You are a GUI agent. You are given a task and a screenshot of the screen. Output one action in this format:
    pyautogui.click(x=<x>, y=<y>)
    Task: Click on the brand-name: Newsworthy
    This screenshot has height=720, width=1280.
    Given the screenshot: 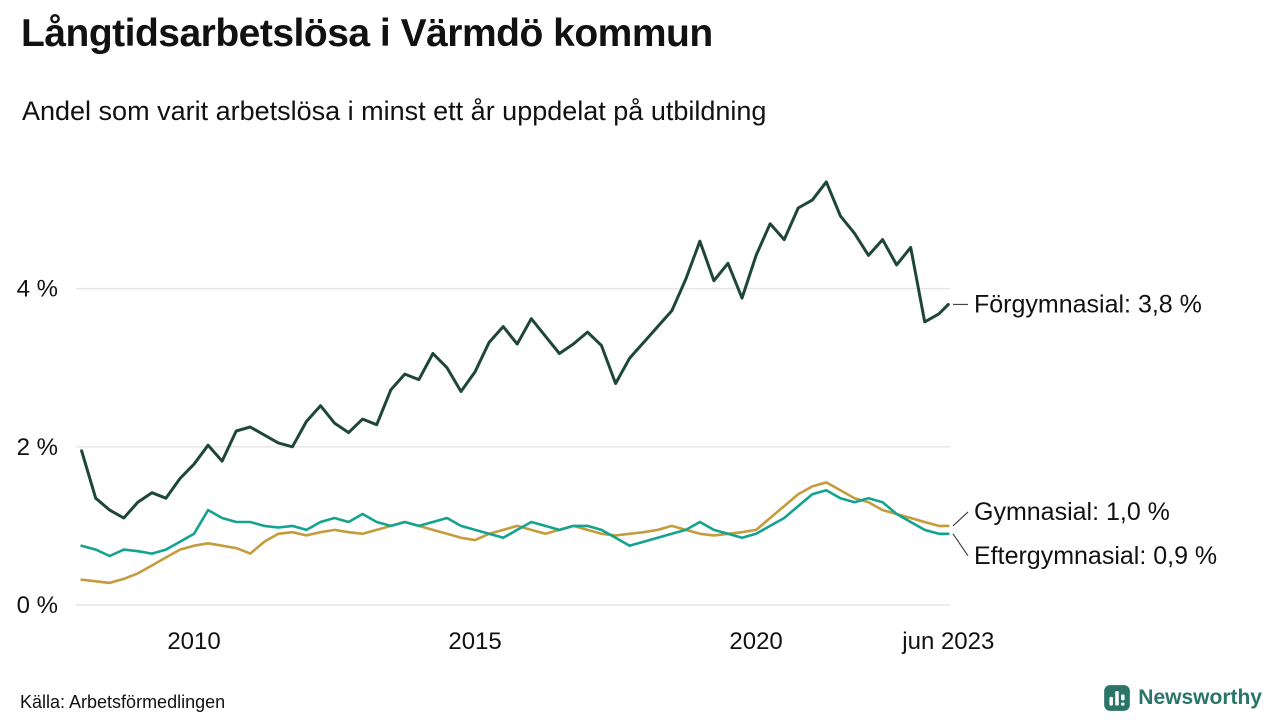 What is the action you would take?
    pyautogui.click(x=1200, y=697)
    